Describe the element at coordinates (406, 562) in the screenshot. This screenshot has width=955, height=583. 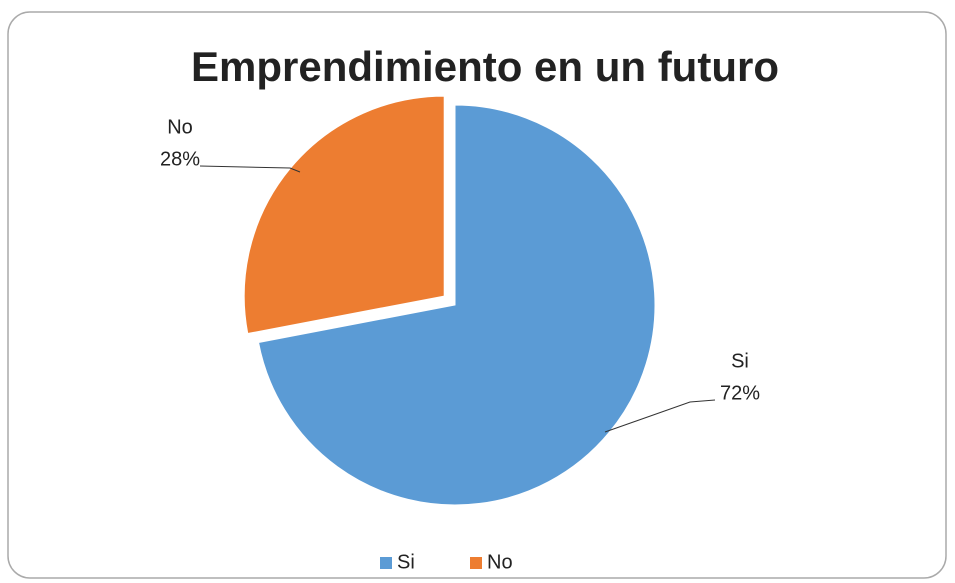
I see `legend-label: Si` at that location.